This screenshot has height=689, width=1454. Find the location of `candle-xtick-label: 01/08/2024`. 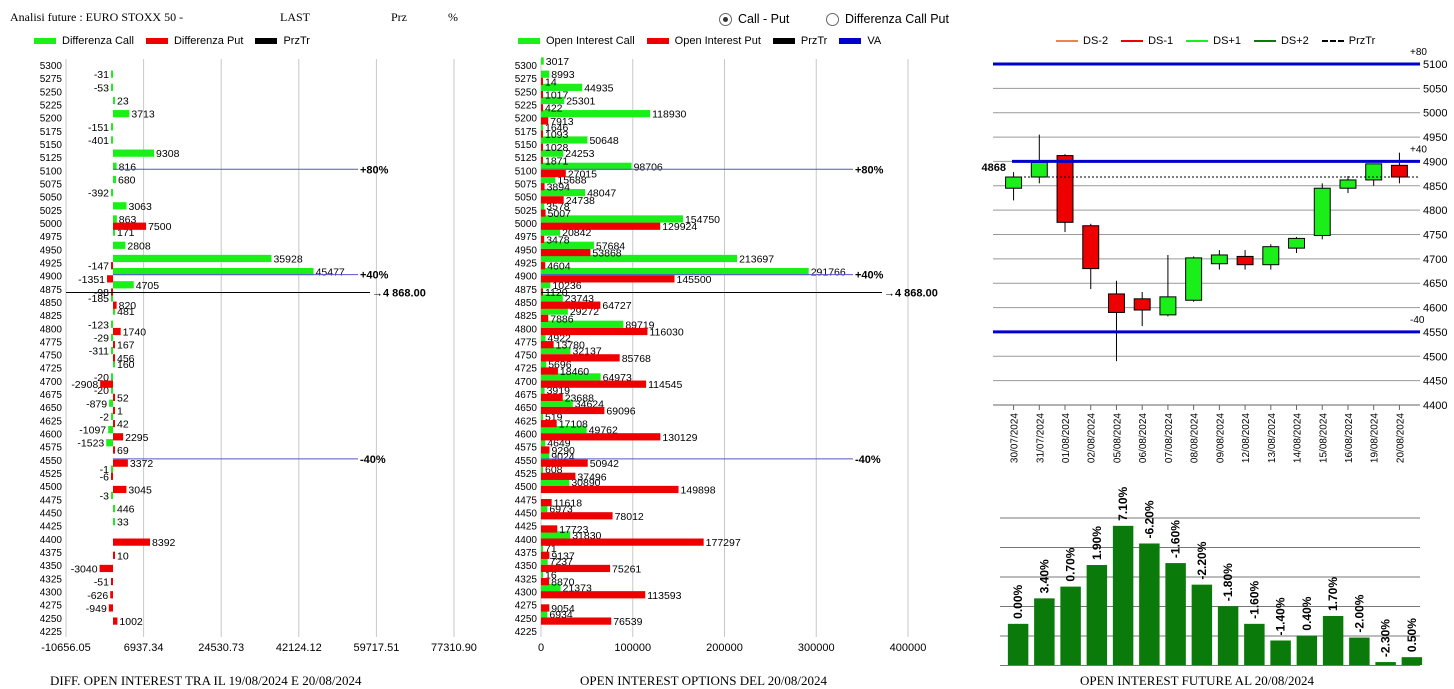

candle-xtick-label: 01/08/2024 is located at coordinates (1066, 438).